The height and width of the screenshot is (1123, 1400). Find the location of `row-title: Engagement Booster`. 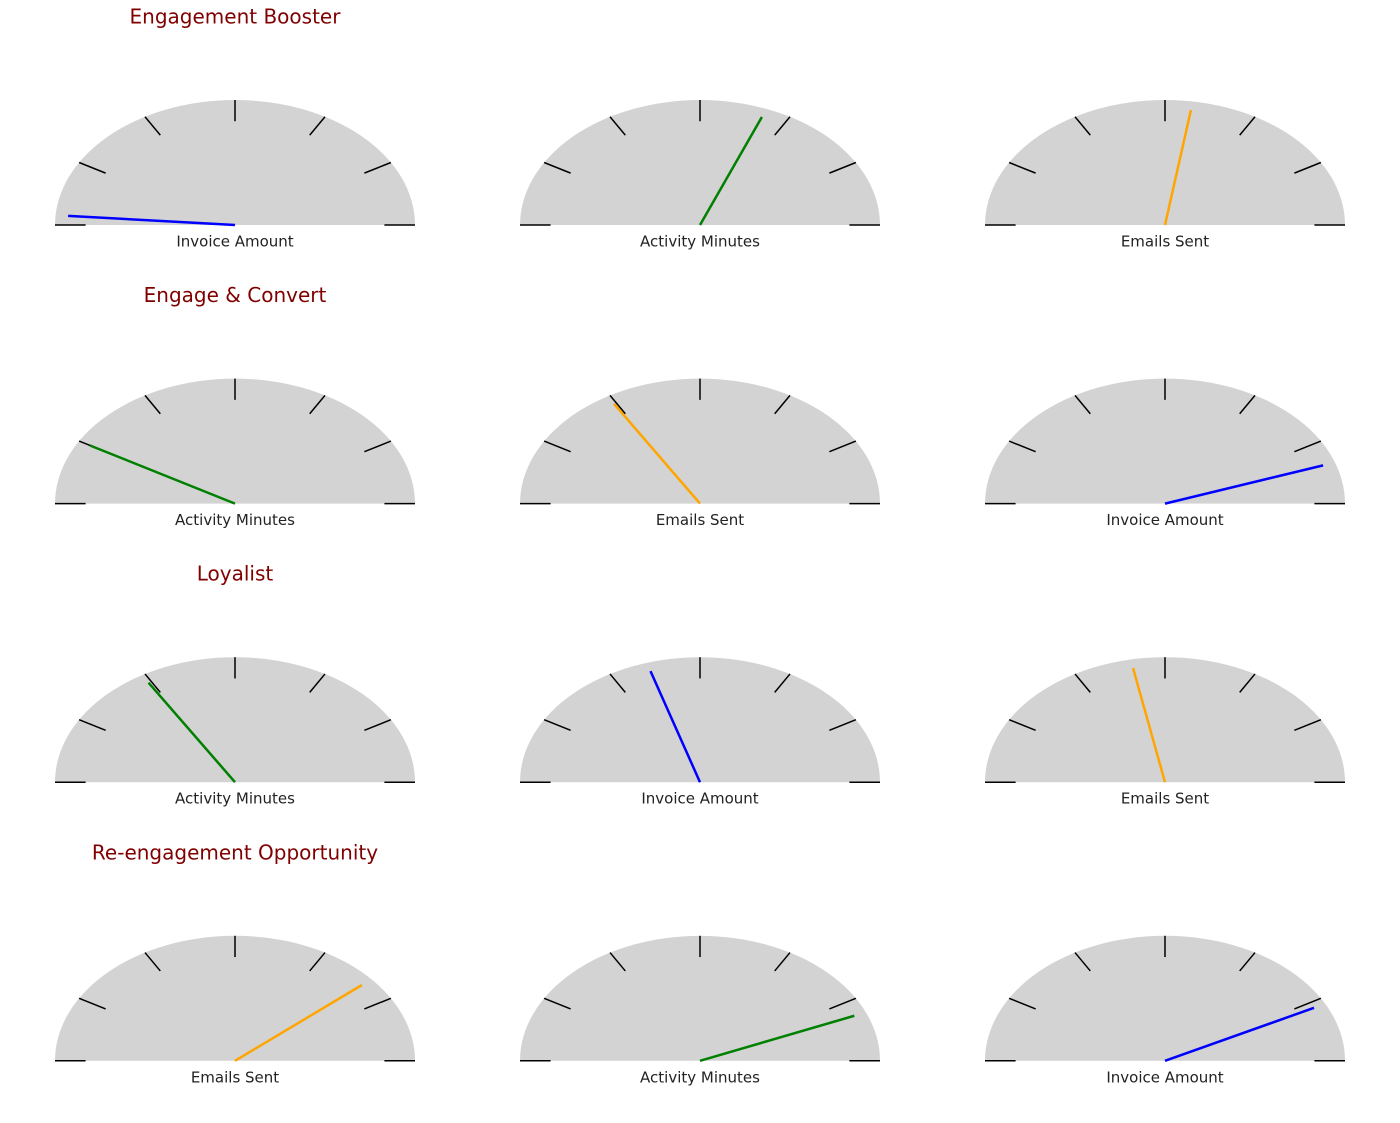

row-title: Engagement Booster is located at coordinates (236, 17).